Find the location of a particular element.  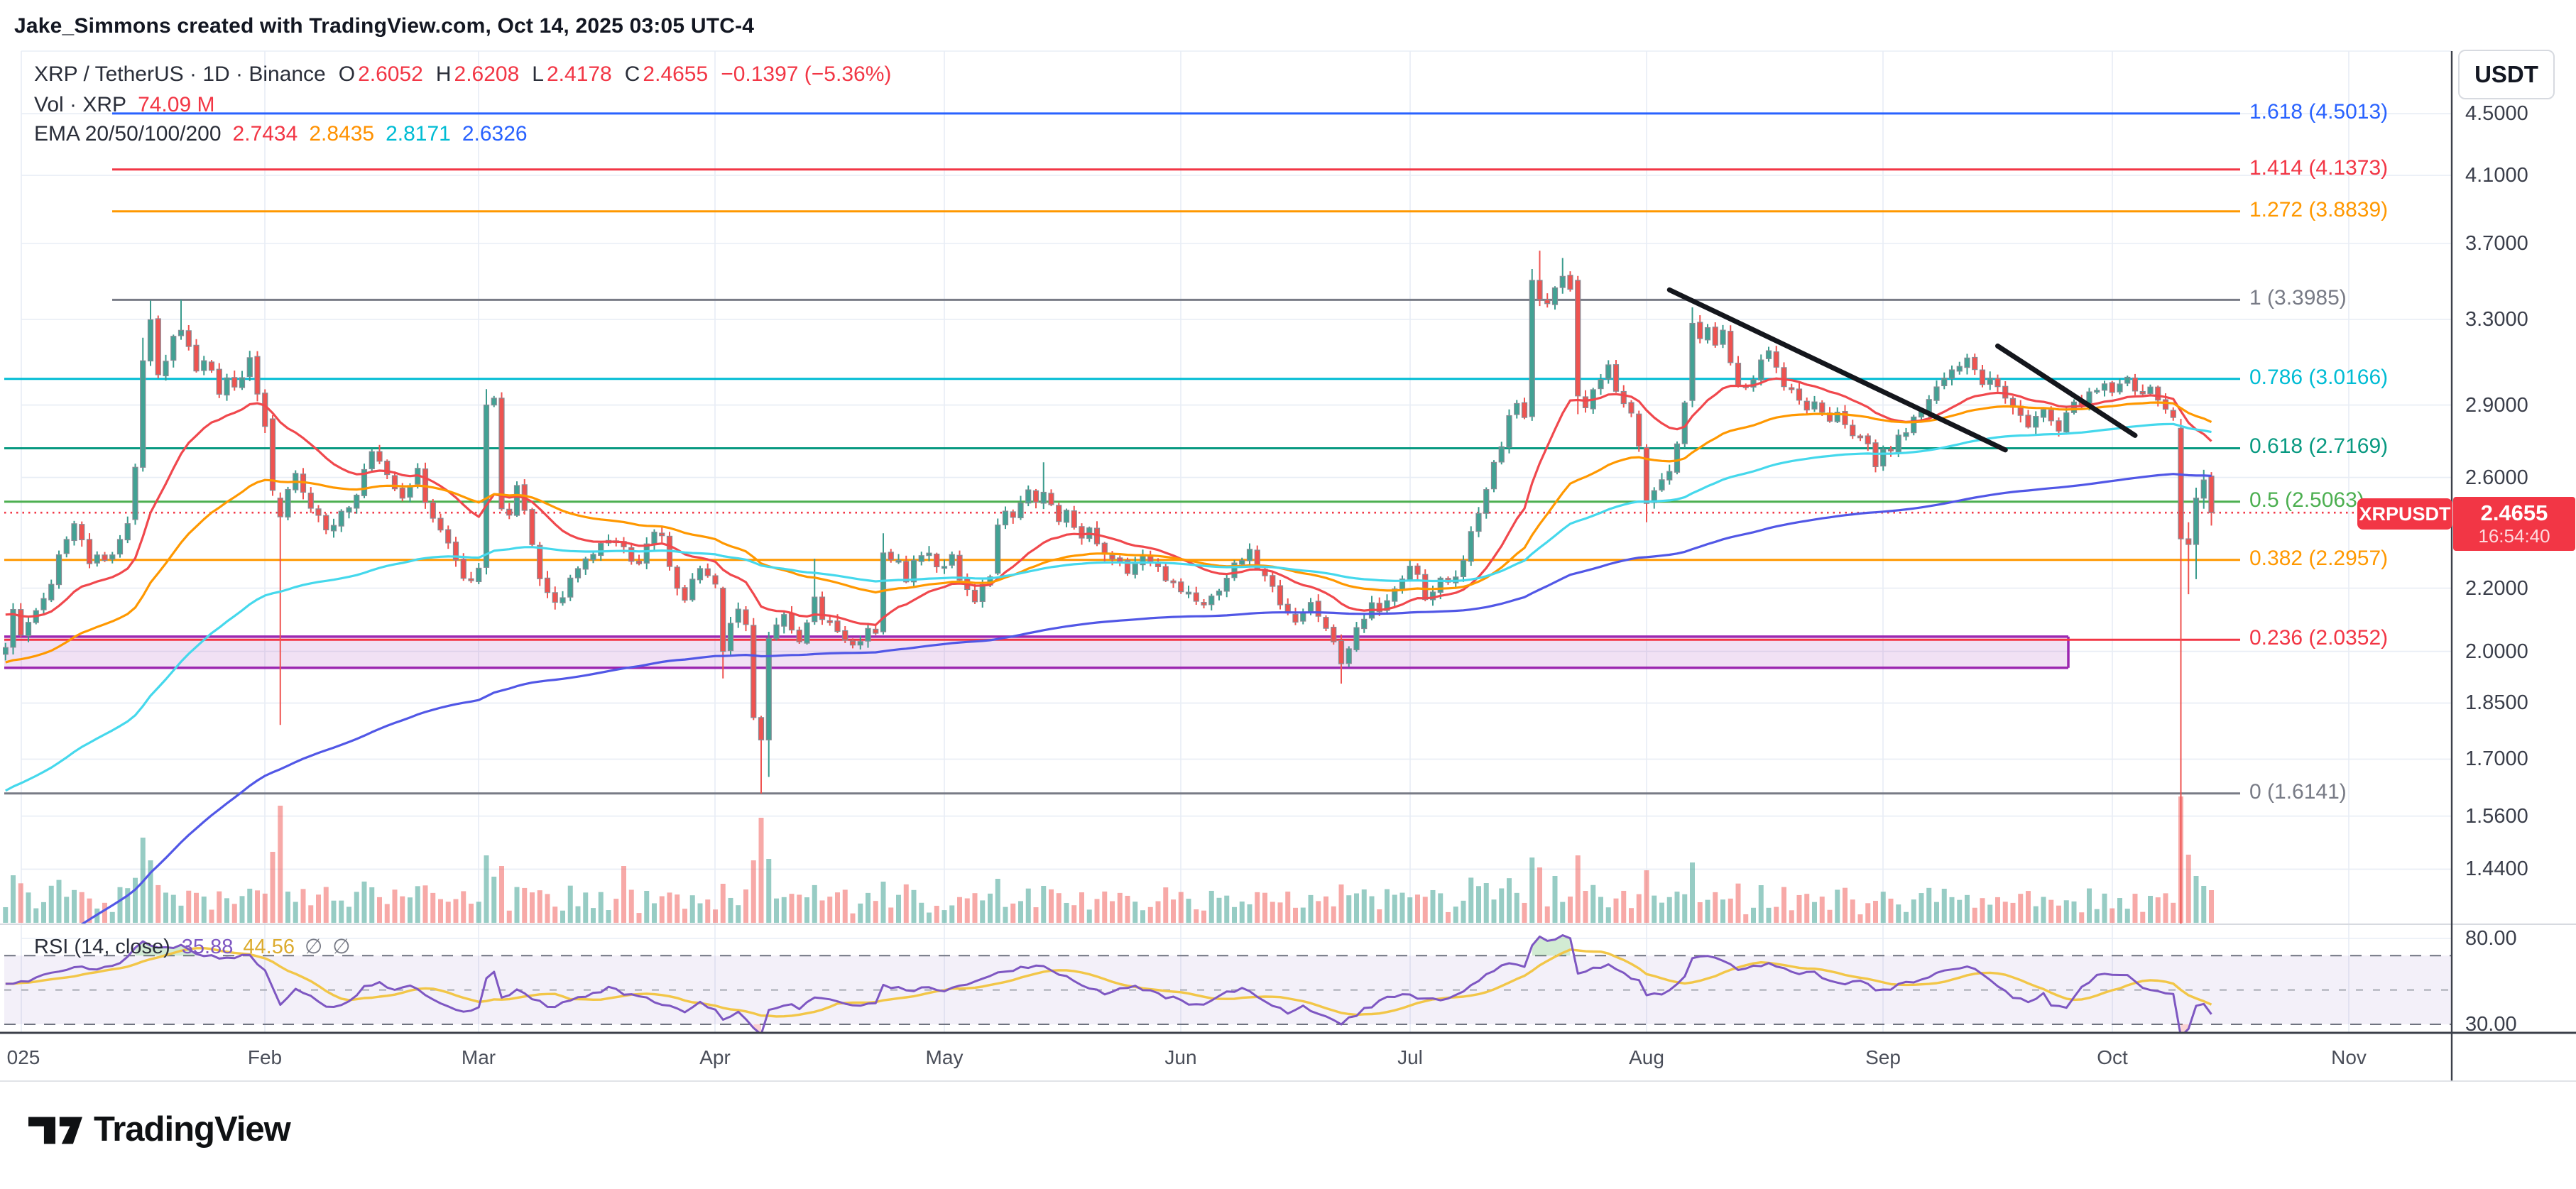

last-price-tag: 2.4655 16:54:40 is located at coordinates (2514, 524).